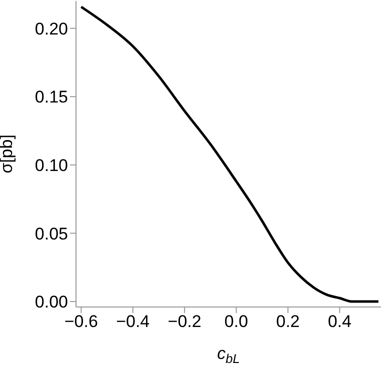  I want to click on x-tick-label: 0.4, so click(340, 322).